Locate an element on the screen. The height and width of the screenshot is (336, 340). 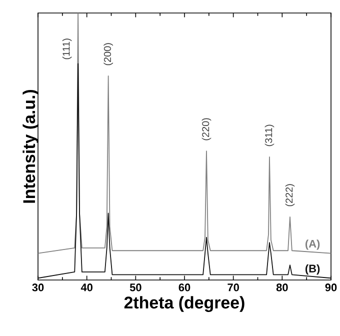
annotation: (111) is located at coordinates (67, 49).